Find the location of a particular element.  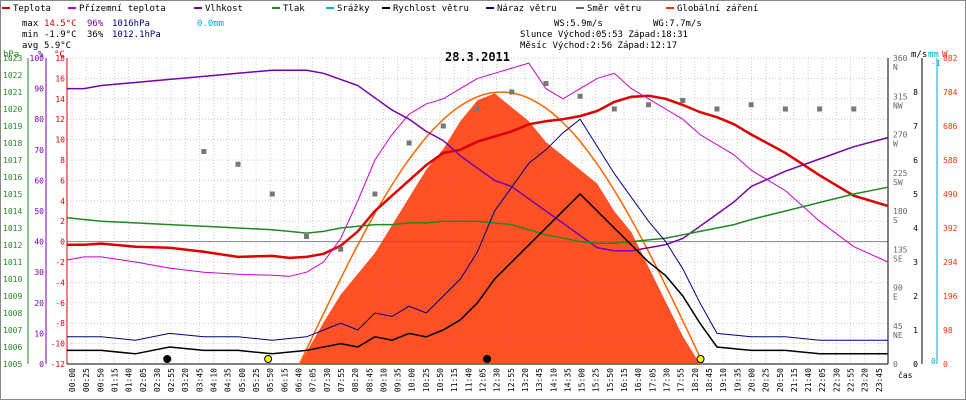

chart-title: 28.3.2011 is located at coordinates (477, 57).